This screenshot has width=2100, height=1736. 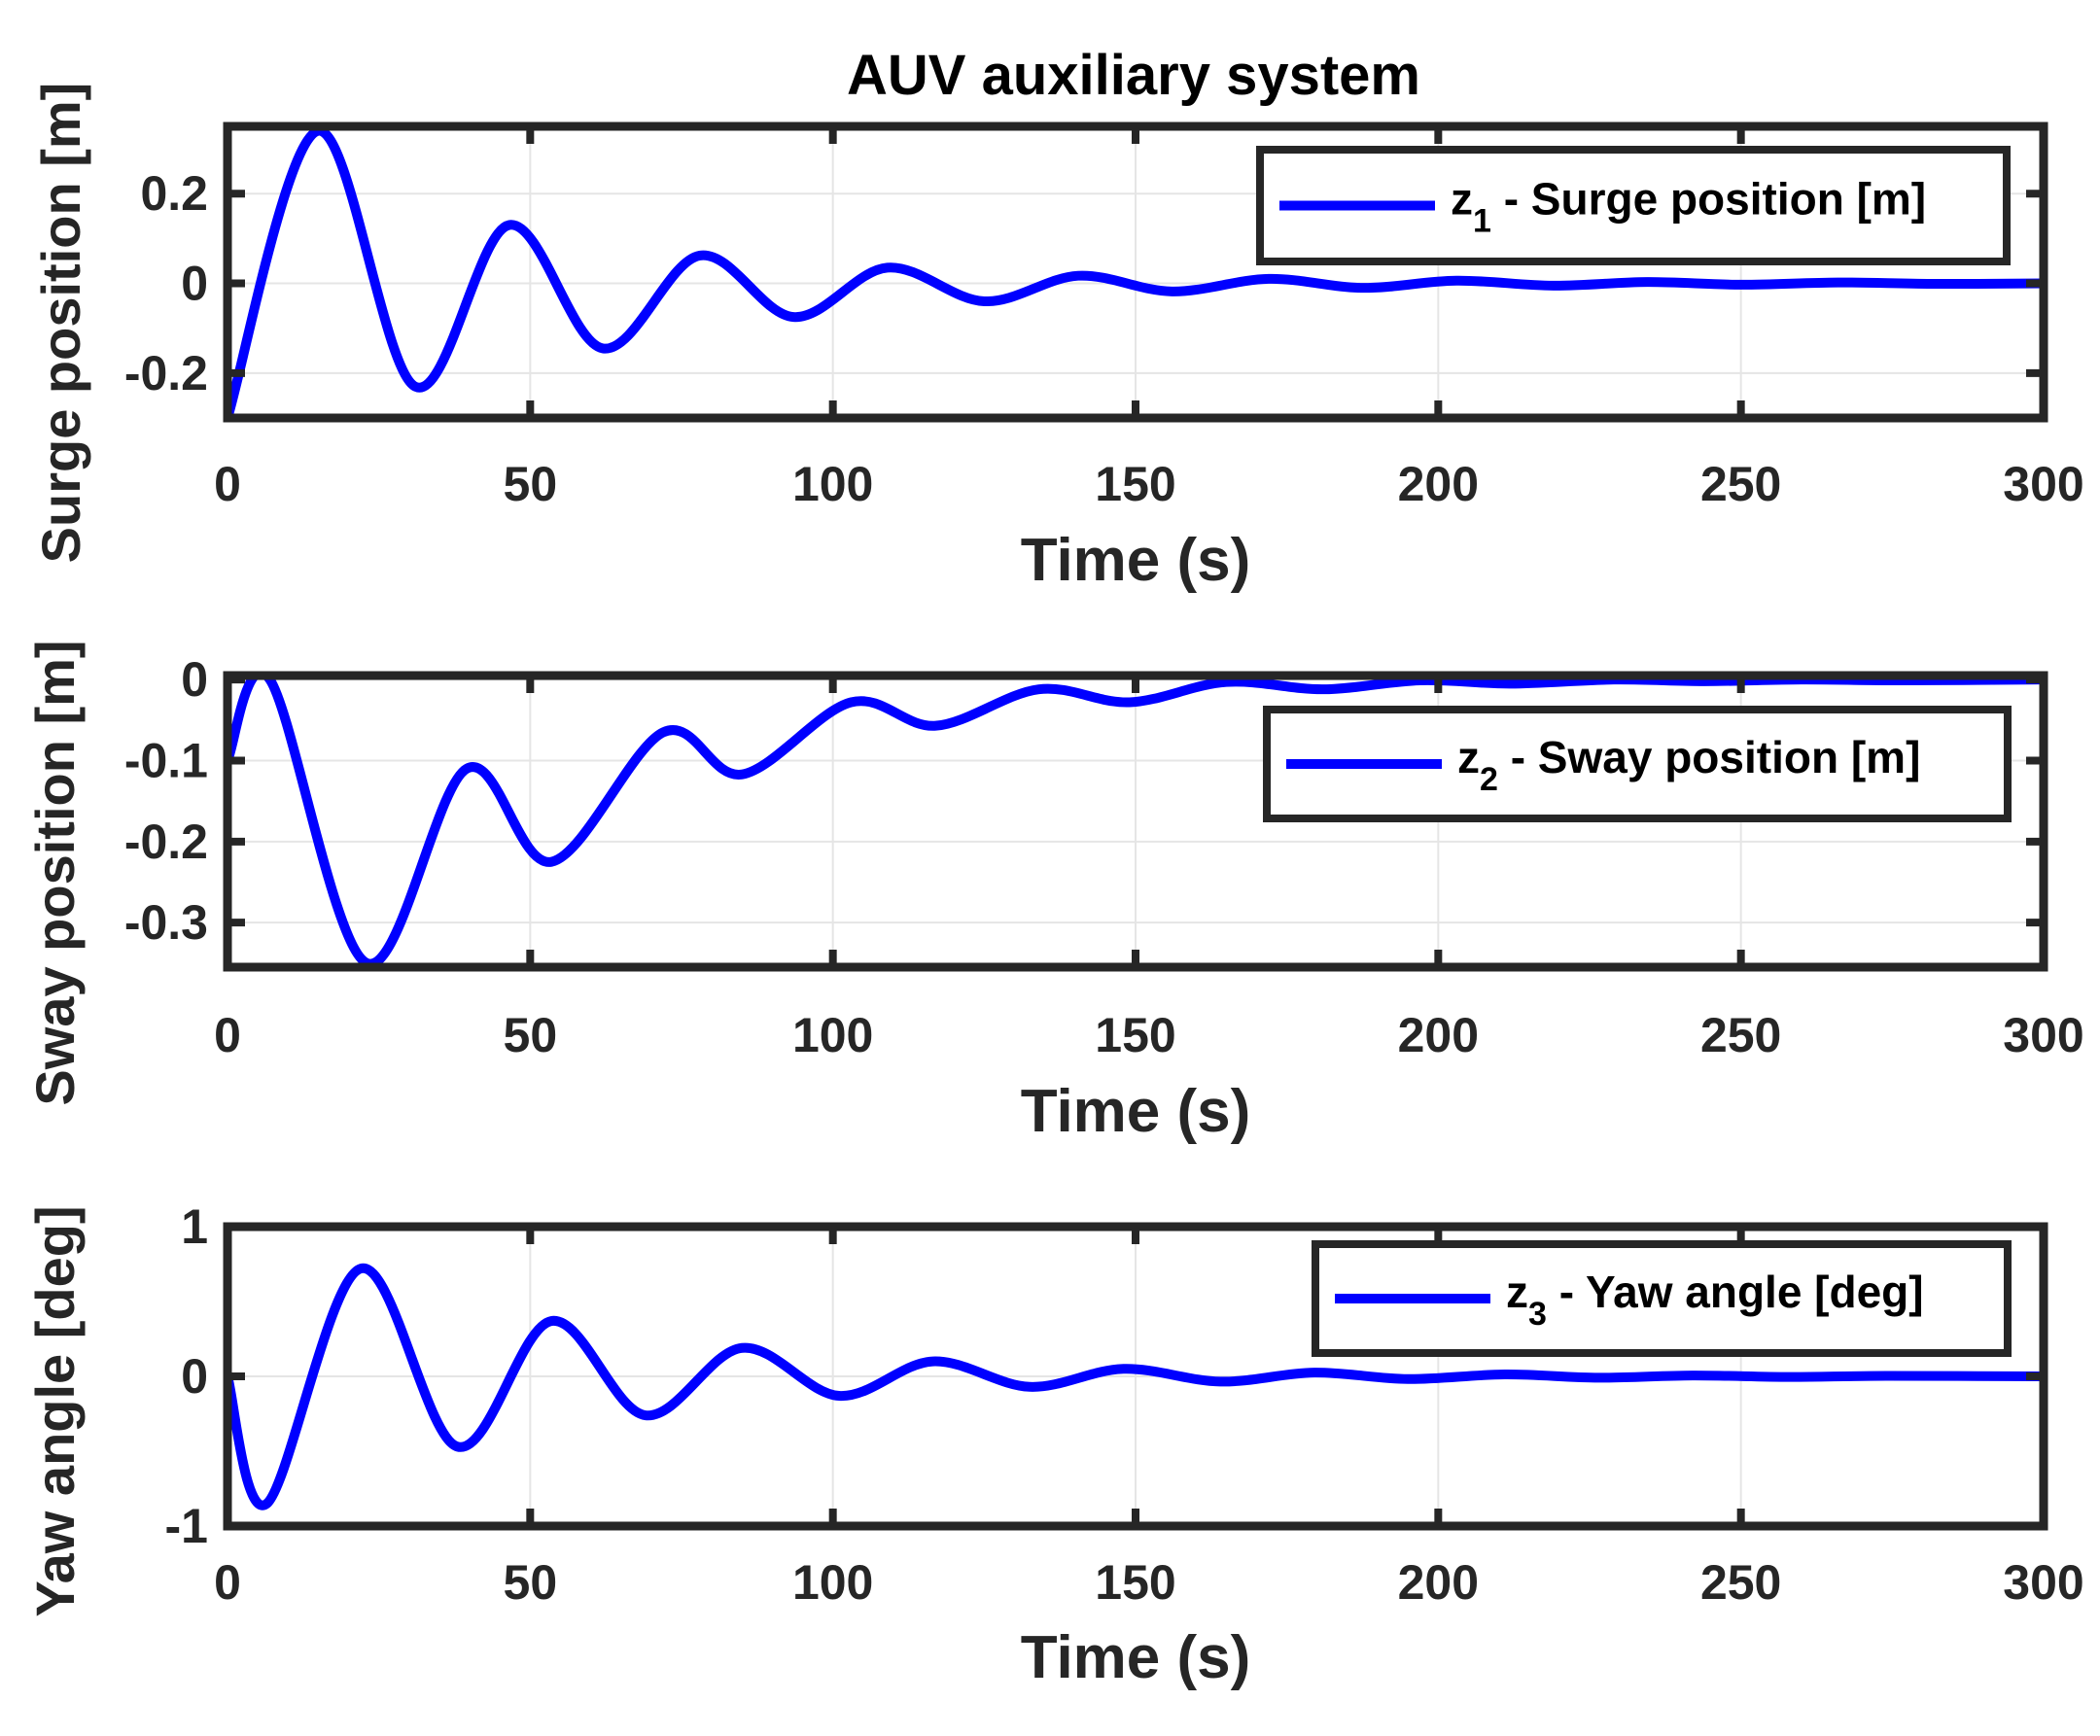 What do you see at coordinates (174, 194) in the screenshot?
I see `y-tick-label: 0.2` at bounding box center [174, 194].